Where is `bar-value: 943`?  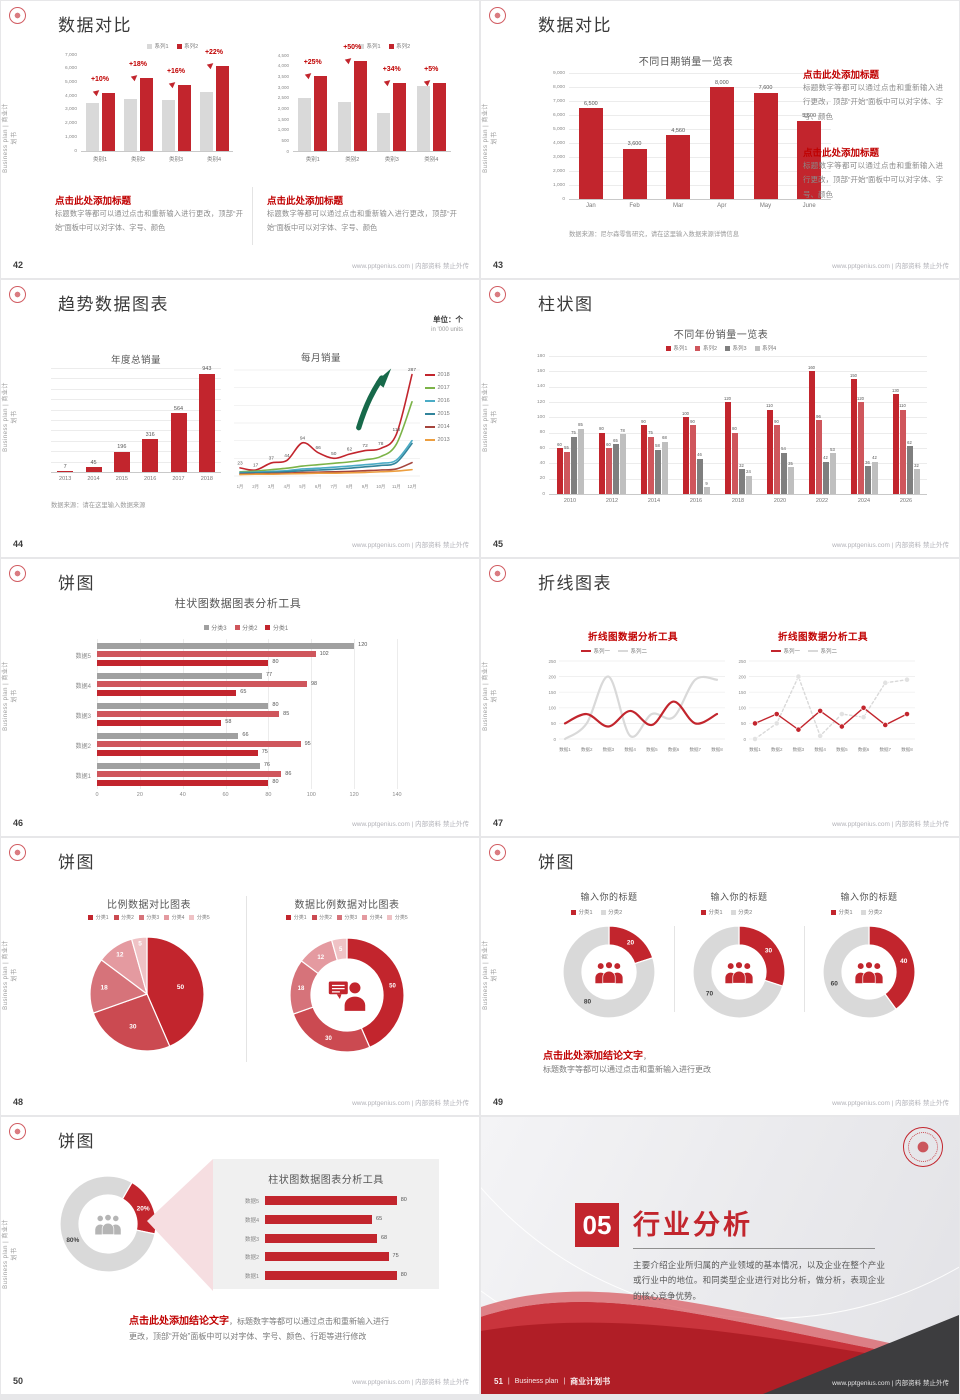
bar-value: 943 is located at coordinates (207, 369).